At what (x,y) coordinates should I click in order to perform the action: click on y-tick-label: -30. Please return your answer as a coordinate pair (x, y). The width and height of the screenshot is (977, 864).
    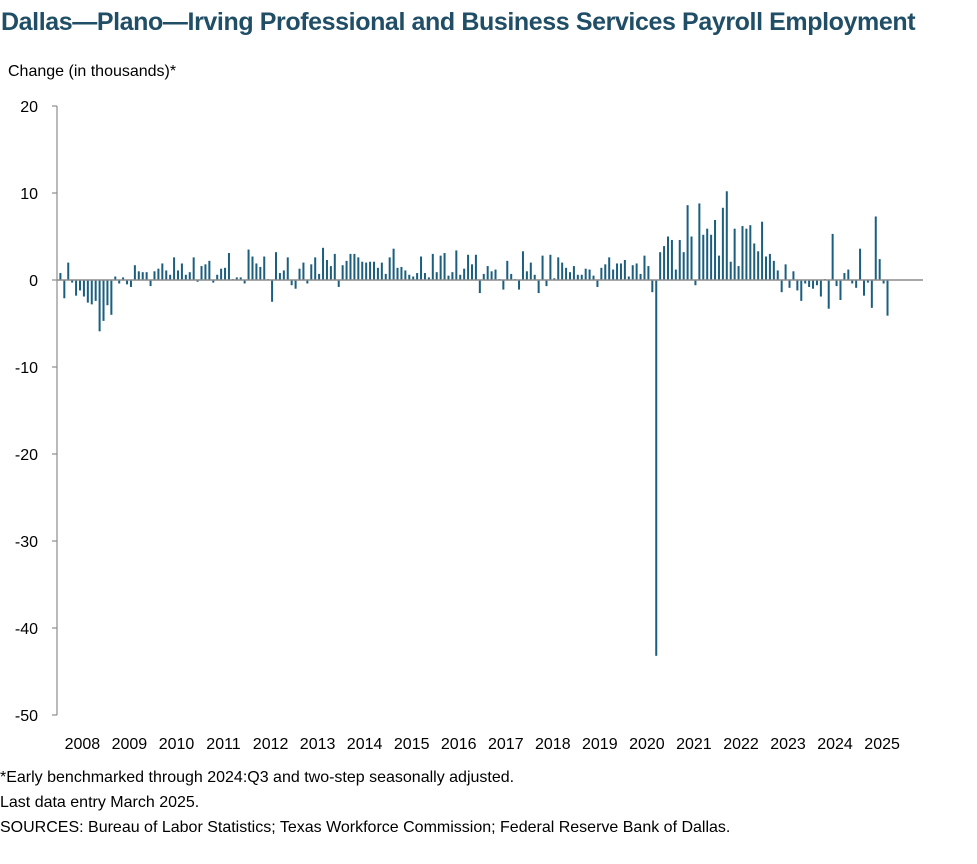
    Looking at the image, I should click on (26, 542).